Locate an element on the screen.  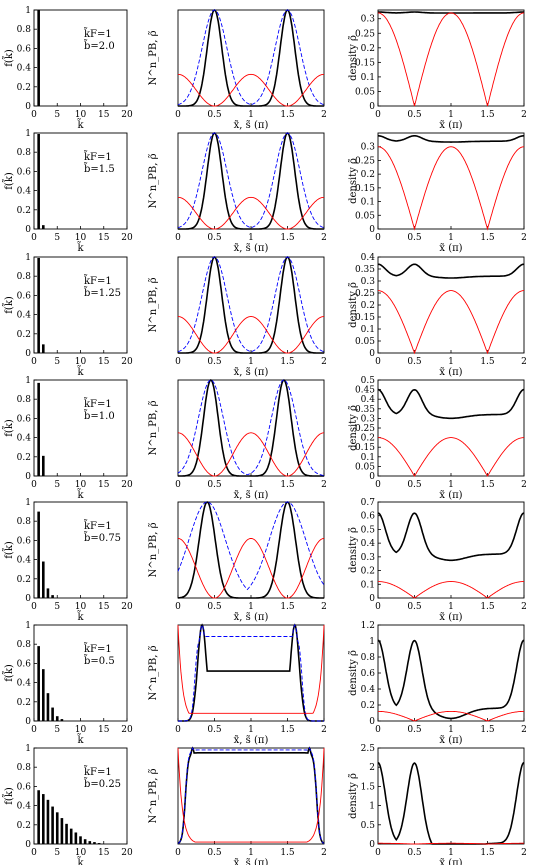
panel-N_PB_rho-row-3: N^n_PB, ρ̃ x̃, s̃ (π) 0 0.5 1 1.5 2 is located at coordinates (237, 317).